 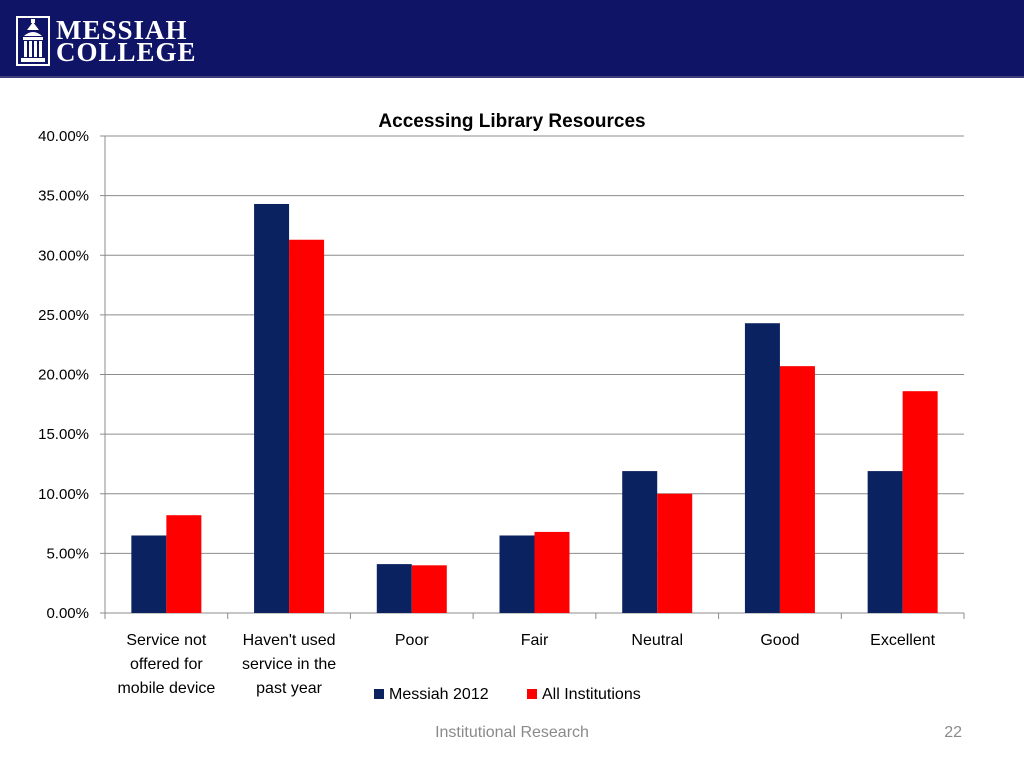 I want to click on x-tick-label: Service not, so click(x=166, y=640).